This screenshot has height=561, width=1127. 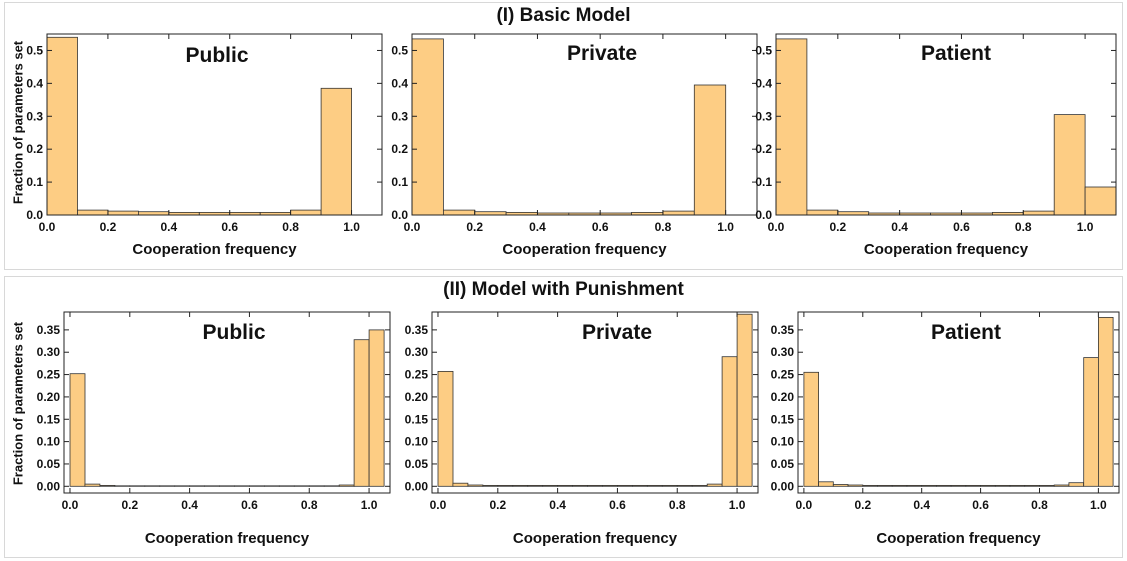 I want to click on chart-title: Private, so click(x=617, y=332).